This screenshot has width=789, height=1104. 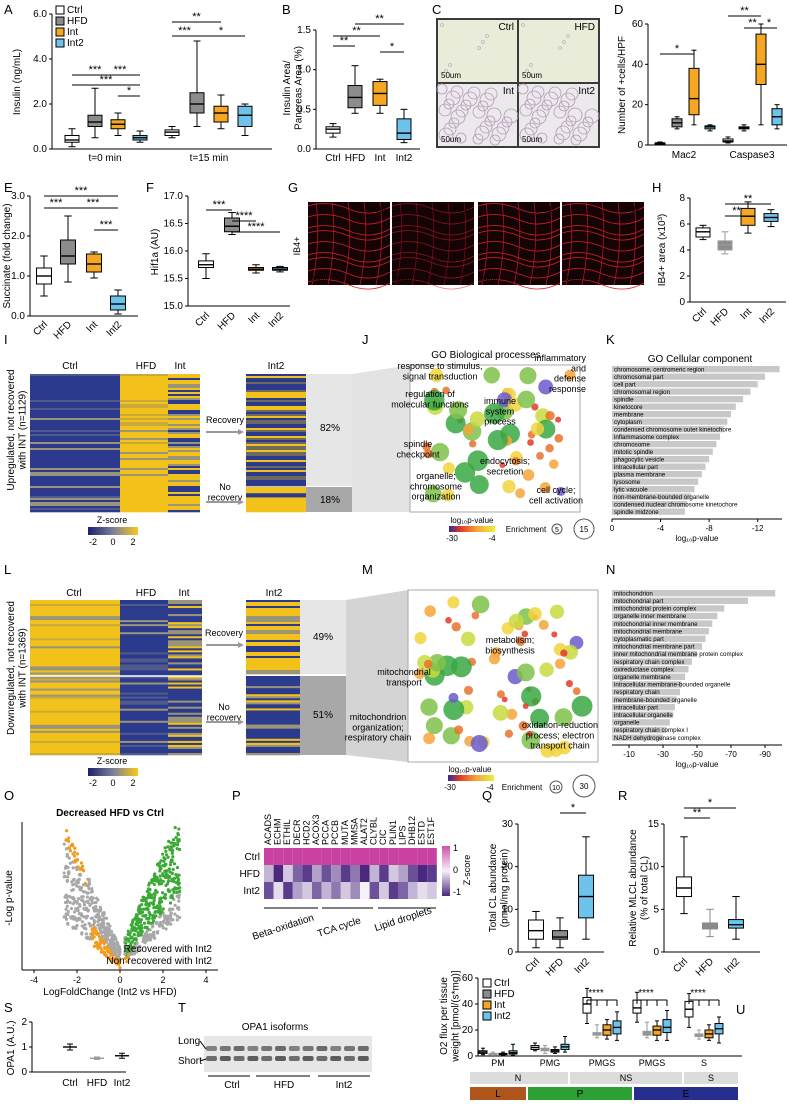 What do you see at coordinates (436, 486) in the screenshot?
I see `panel-j-annotation: organelle; chromosome organization` at bounding box center [436, 486].